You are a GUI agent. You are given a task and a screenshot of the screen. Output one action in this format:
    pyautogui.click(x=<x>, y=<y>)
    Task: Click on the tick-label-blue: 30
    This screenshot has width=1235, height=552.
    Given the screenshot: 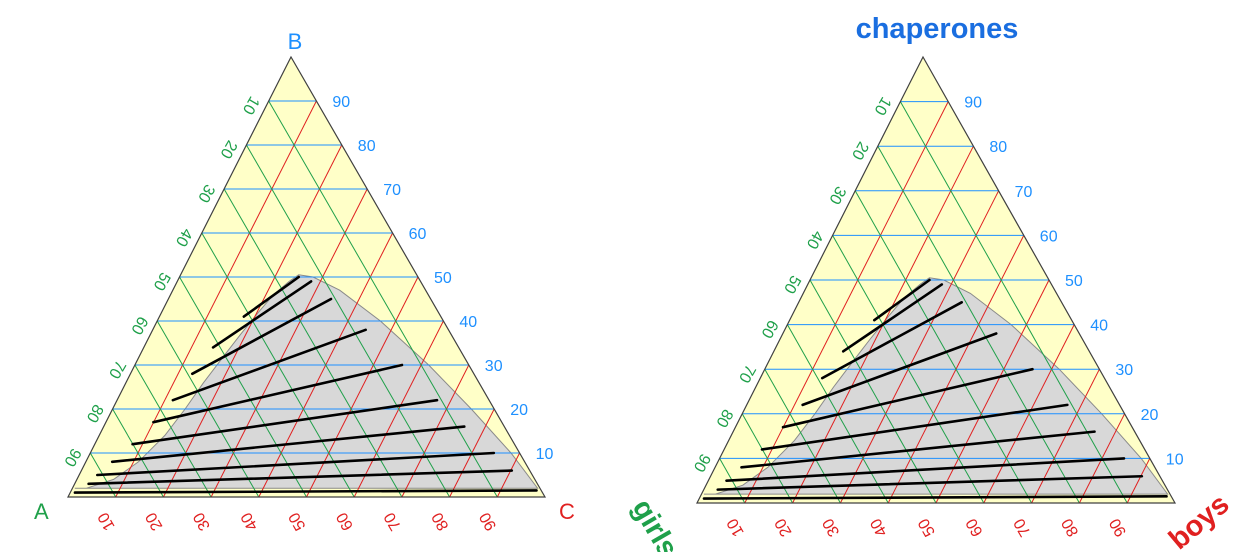 What is the action you would take?
    pyautogui.click(x=494, y=366)
    